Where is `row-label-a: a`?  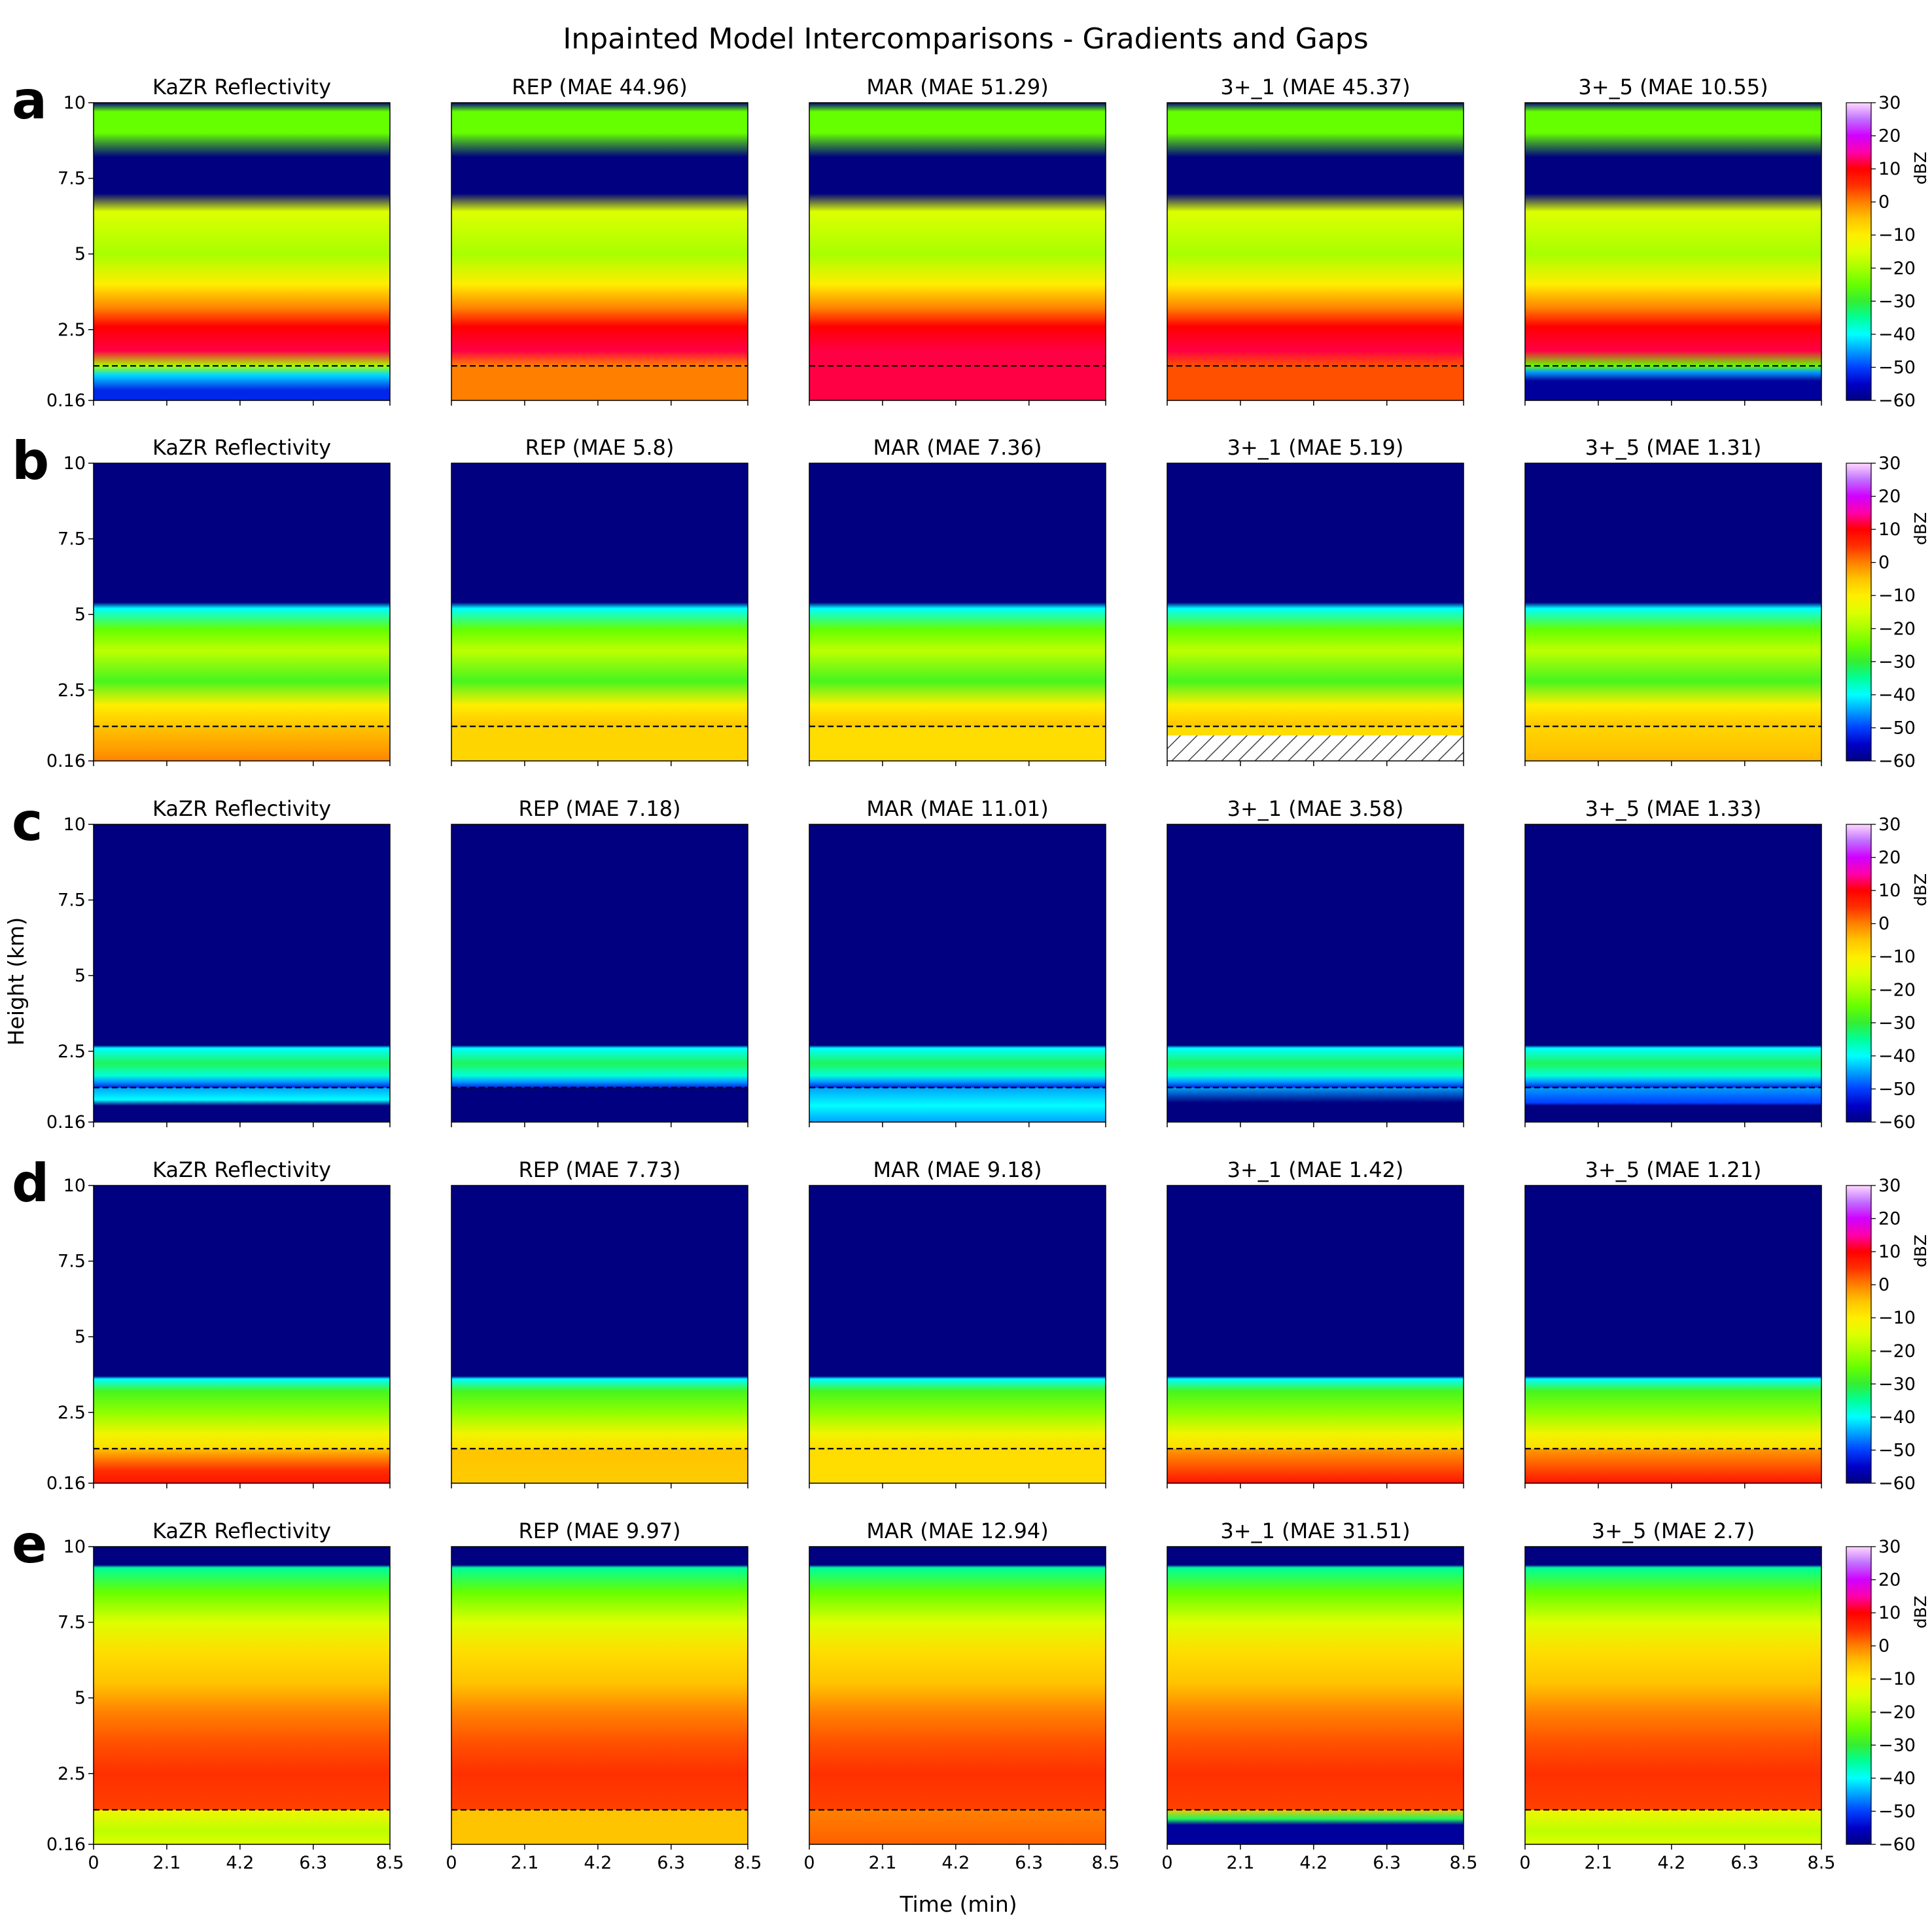
row-label-a: a is located at coordinates (29, 100).